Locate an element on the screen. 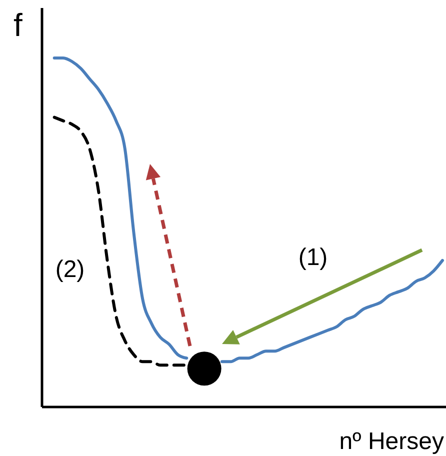 Image resolution: width=446 pixels, height=456 pixels. annotation: (2) is located at coordinates (70, 269).